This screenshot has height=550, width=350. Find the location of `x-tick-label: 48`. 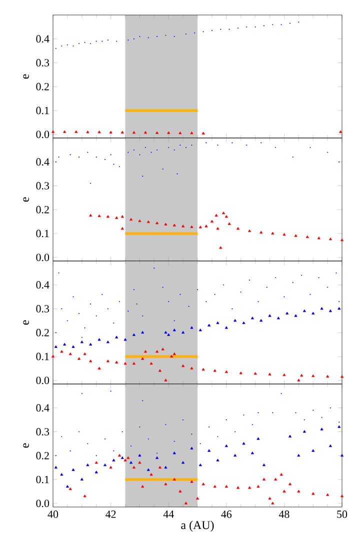

x-tick-label: 48 is located at coordinates (284, 514).